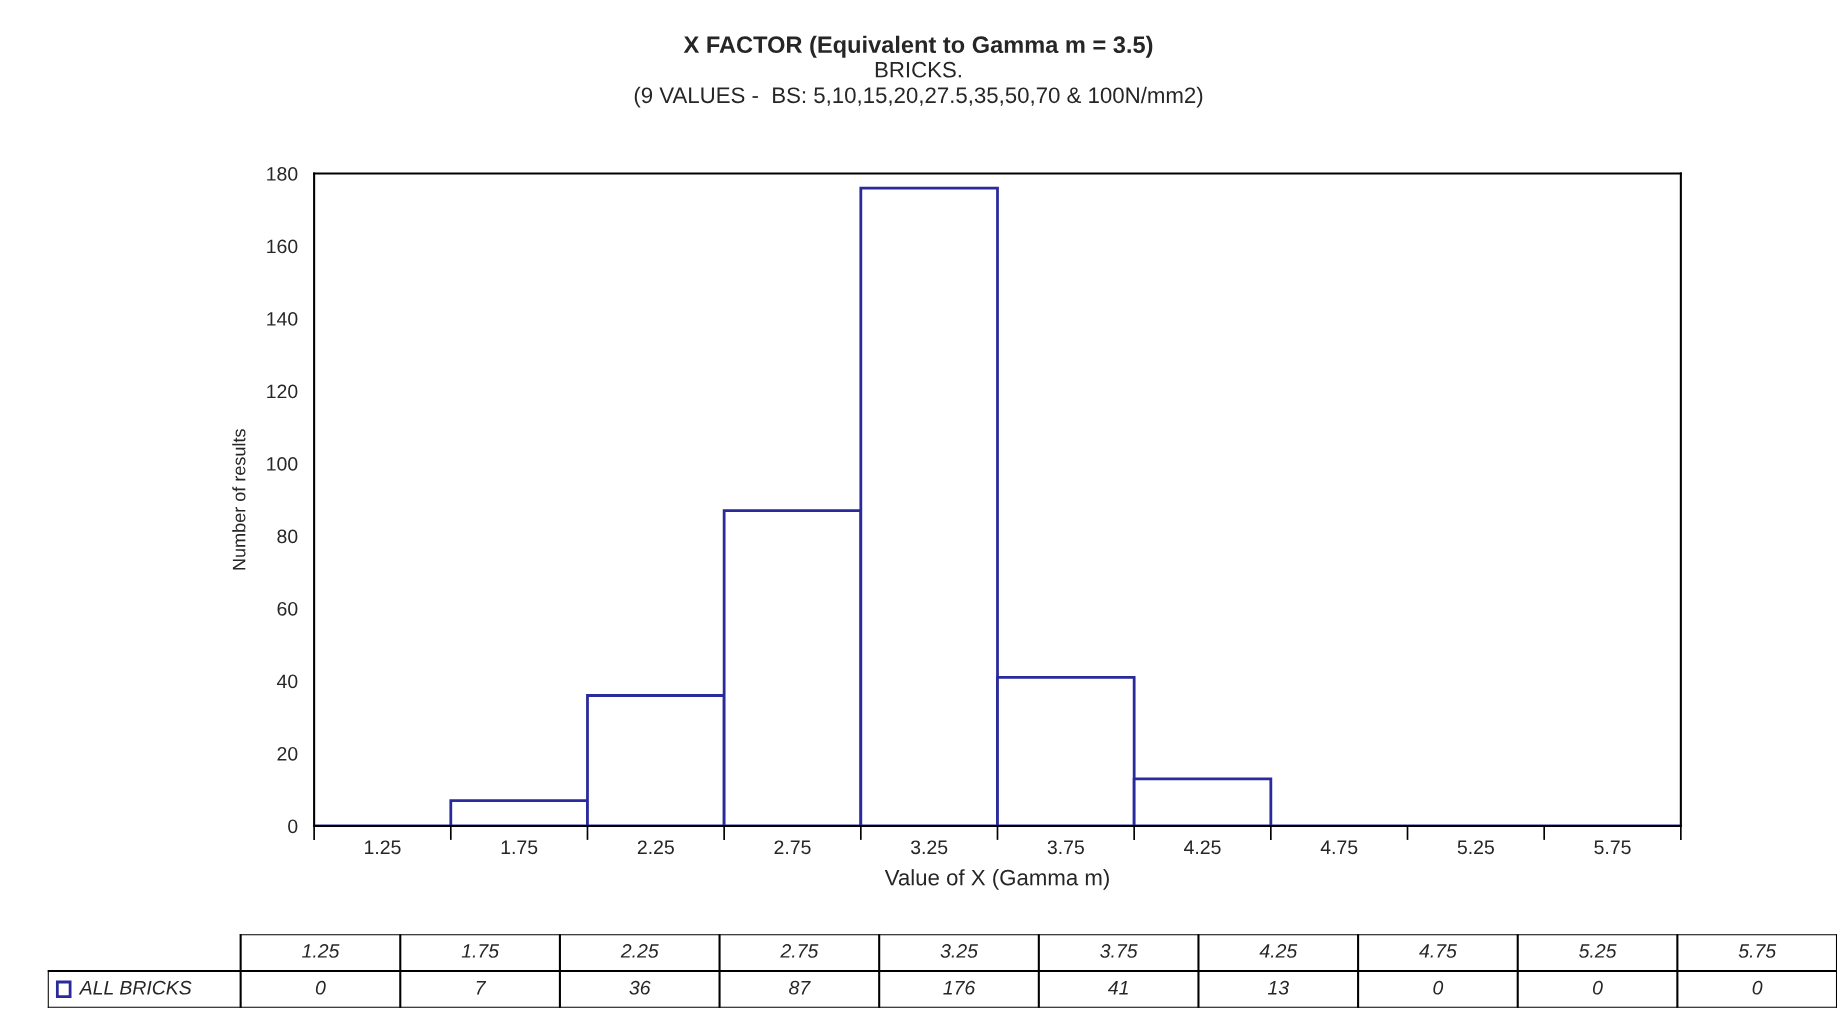 The width and height of the screenshot is (1837, 1021). What do you see at coordinates (996, 879) in the screenshot?
I see `x-axis-title: Value of X (Gamma m)` at bounding box center [996, 879].